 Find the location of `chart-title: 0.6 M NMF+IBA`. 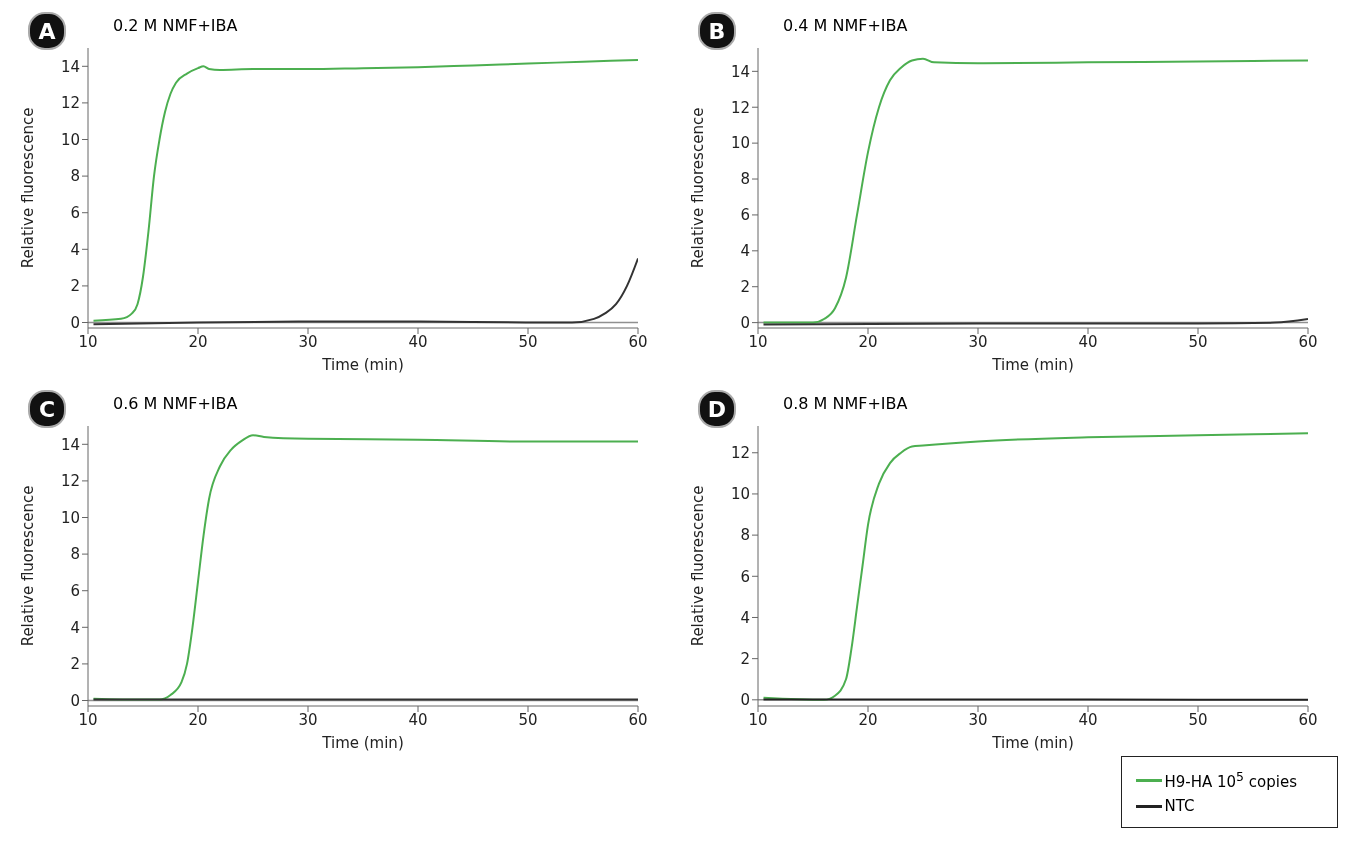

chart-title: 0.6 M NMF+IBA is located at coordinates (175, 403).